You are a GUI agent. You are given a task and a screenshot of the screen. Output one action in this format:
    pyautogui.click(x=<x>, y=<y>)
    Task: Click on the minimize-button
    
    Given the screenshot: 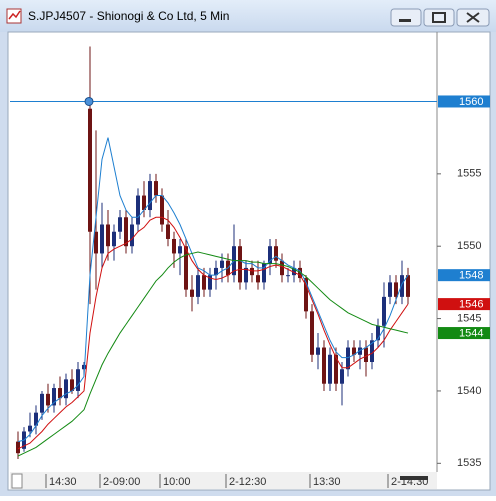 What is the action you would take?
    pyautogui.click(x=406, y=17)
    